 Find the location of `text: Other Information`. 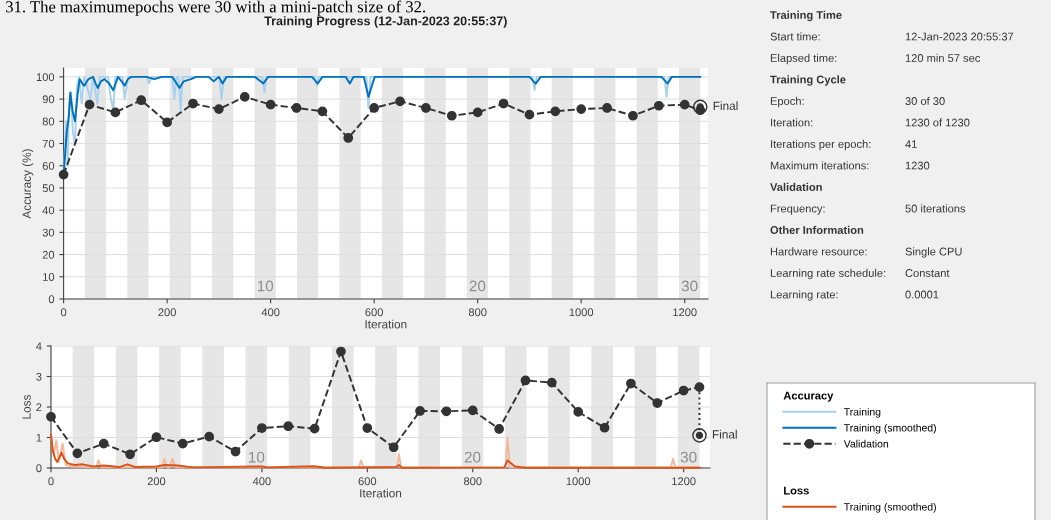

text: Other Information is located at coordinates (817, 229).